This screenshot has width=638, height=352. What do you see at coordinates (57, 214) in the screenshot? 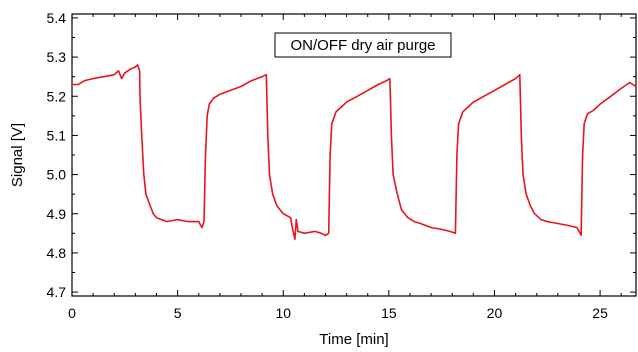
I see `y-tick-label: 4.9` at bounding box center [57, 214].